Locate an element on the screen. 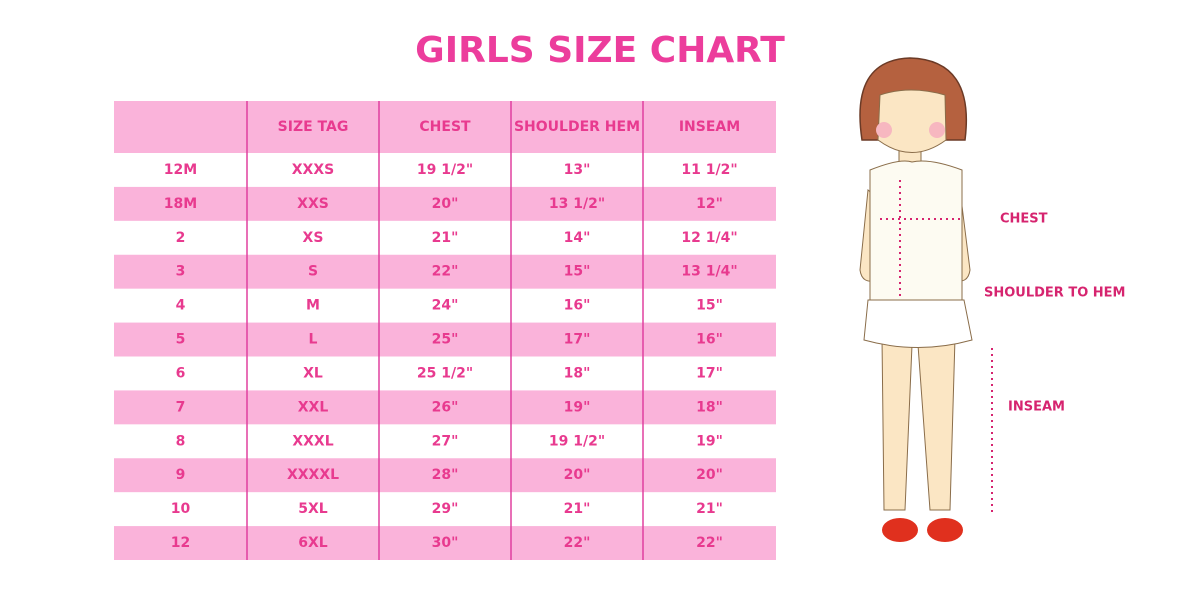 The width and height of the screenshot is (1200, 600). table-cell: L is located at coordinates (313, 340).